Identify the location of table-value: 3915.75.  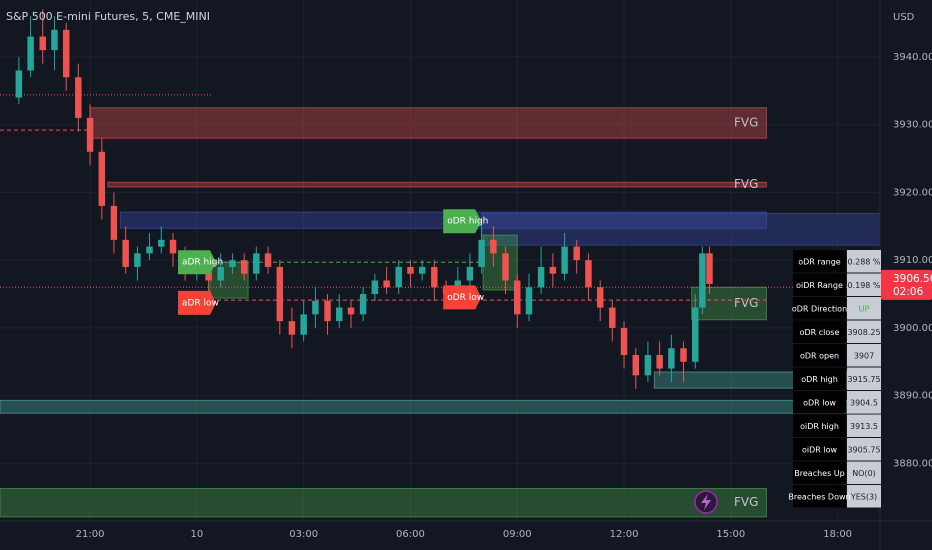
(863, 379).